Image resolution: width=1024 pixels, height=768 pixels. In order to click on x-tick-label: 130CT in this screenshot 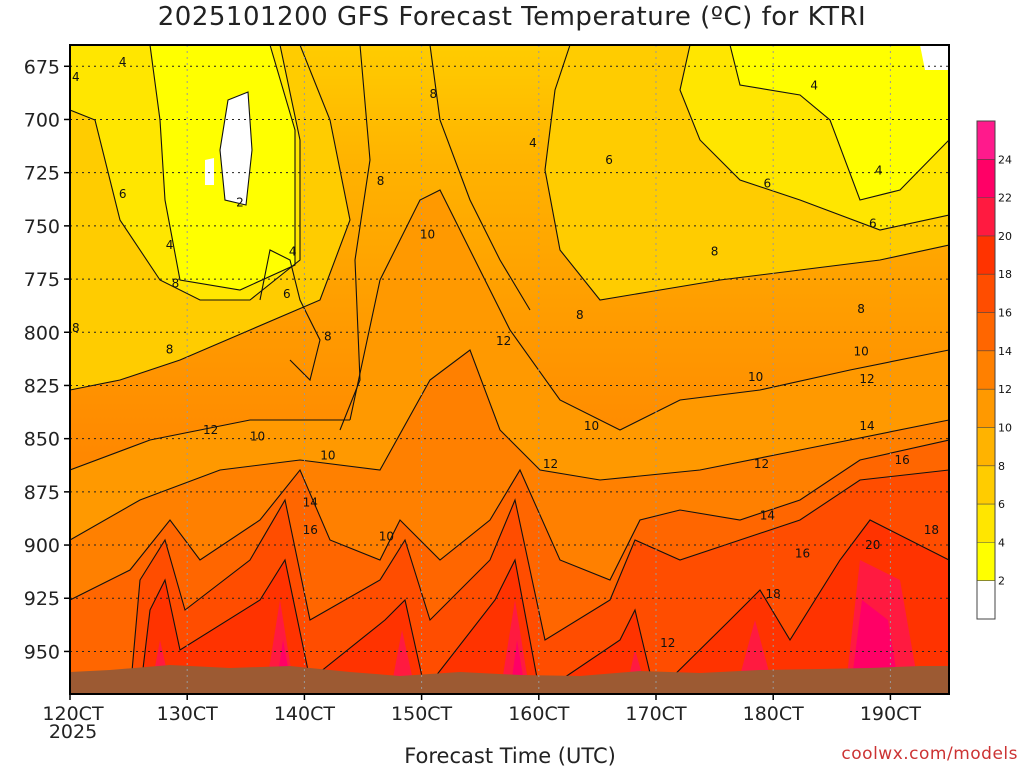, I will do `click(188, 714)`.